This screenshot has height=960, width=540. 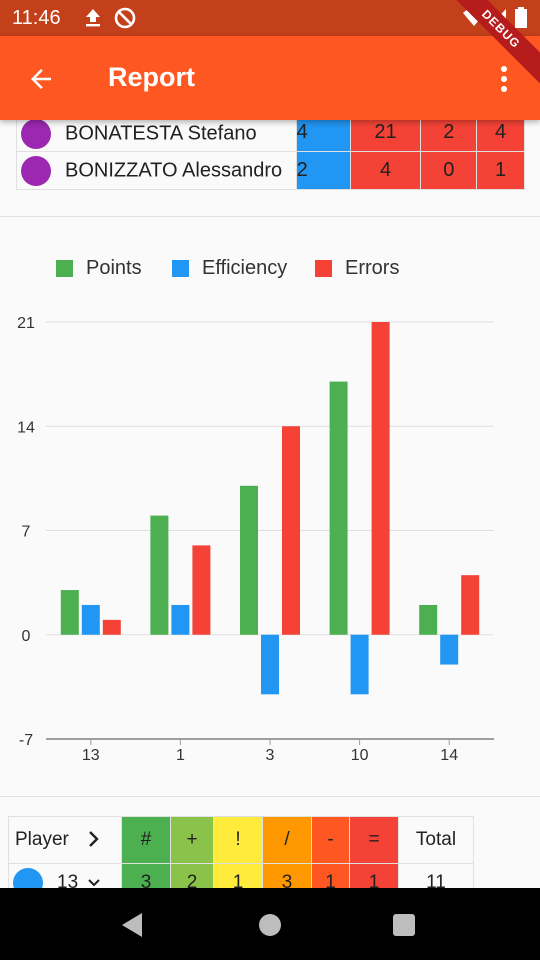 I want to click on y-tick-label: 0, so click(x=26, y=636).